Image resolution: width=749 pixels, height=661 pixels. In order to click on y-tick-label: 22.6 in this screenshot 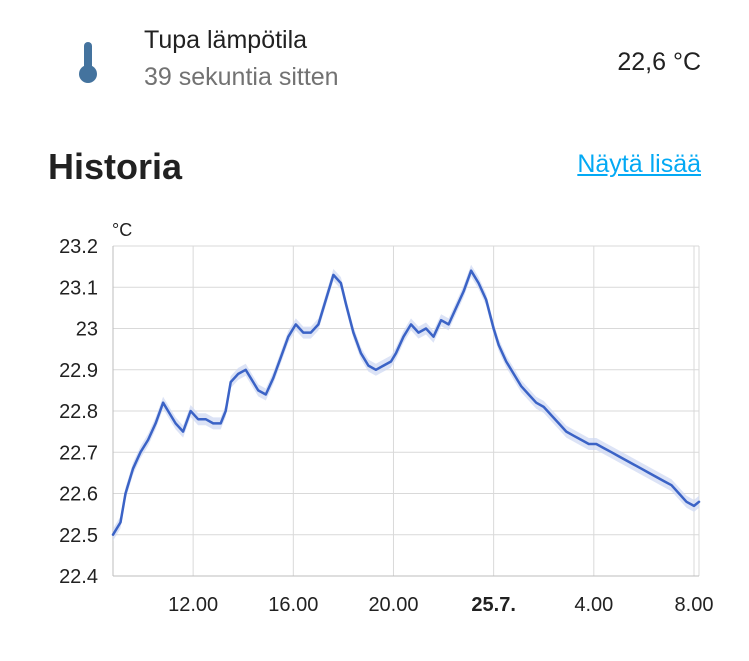, I will do `click(78, 495)`.